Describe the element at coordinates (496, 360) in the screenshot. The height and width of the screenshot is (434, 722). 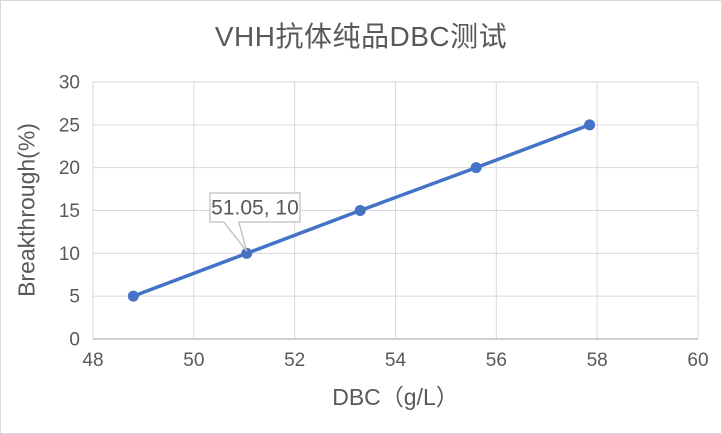
I see `x-tick-label: 56` at that location.